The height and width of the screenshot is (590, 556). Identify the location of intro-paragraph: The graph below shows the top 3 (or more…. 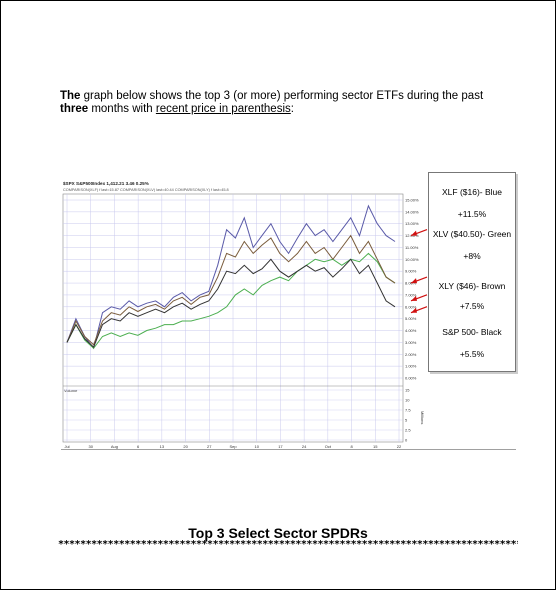
(285, 103).